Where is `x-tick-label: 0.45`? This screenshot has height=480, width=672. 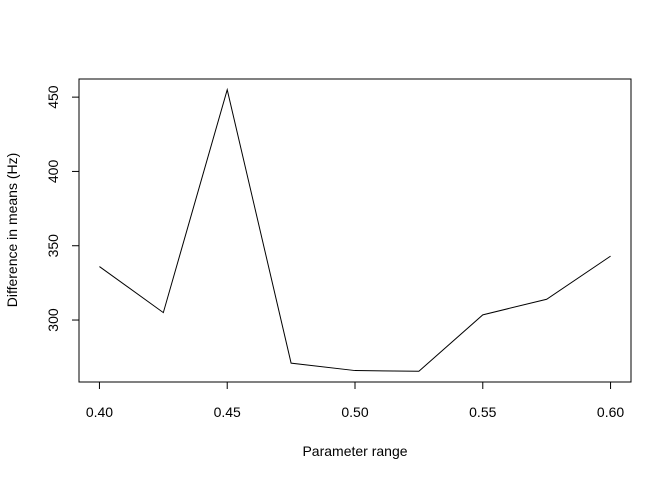 x-tick-label: 0.45 is located at coordinates (227, 412).